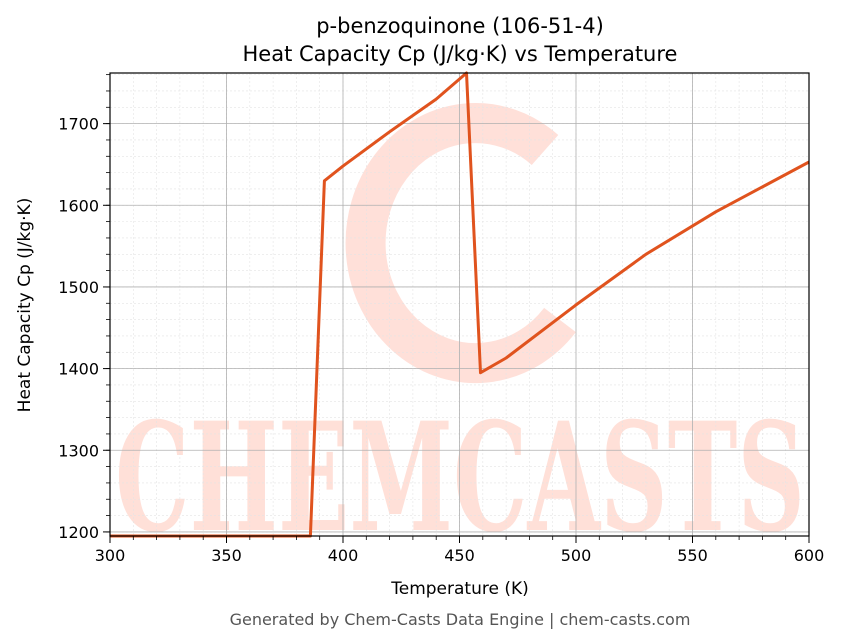  I want to click on x-axis-label: Temperature (K), so click(459, 589).